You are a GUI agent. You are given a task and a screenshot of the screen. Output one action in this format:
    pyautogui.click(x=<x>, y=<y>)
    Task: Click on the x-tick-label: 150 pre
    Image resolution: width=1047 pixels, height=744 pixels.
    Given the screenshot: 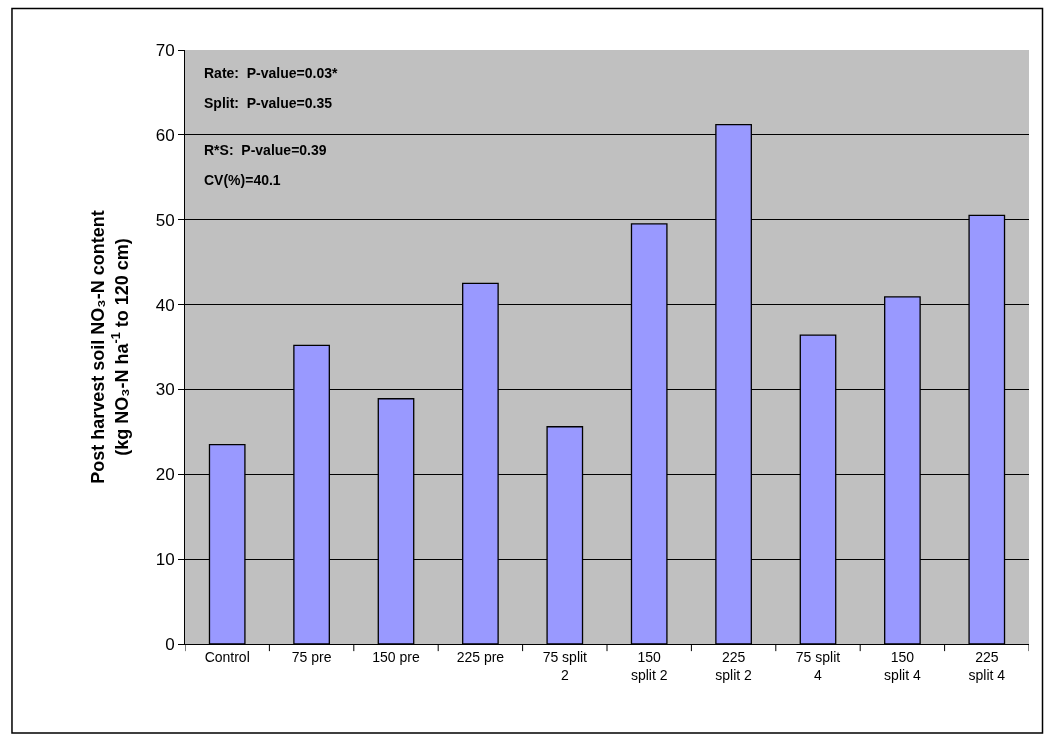 What is the action you would take?
    pyautogui.click(x=396, y=656)
    